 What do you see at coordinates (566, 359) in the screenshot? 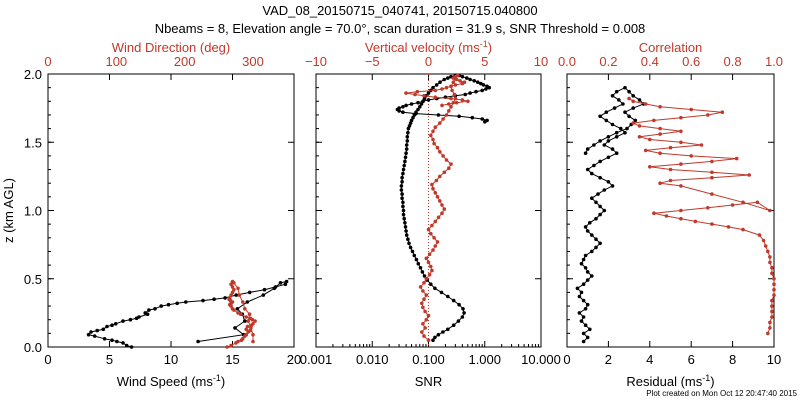
I see `bottom-tick-label: 0` at bounding box center [566, 359].